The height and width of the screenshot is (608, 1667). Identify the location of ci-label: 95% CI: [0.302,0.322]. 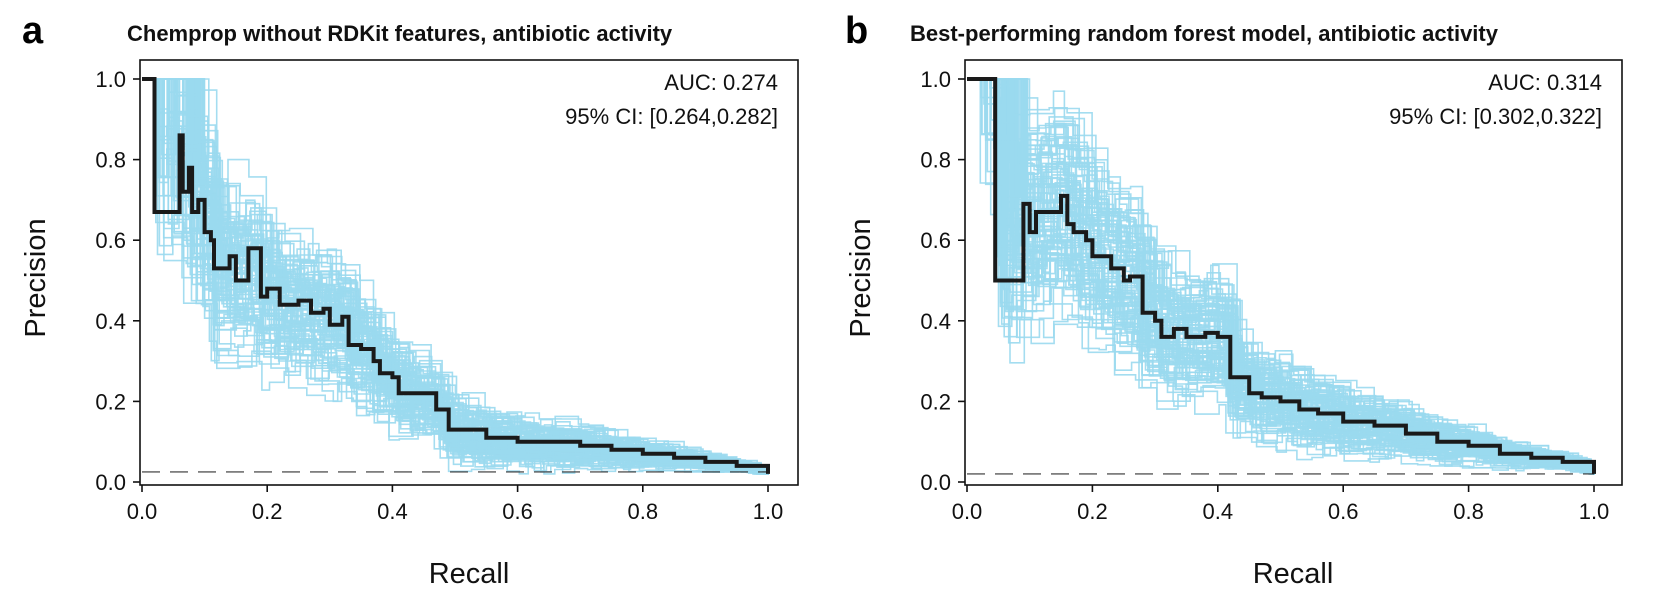
(1495, 116).